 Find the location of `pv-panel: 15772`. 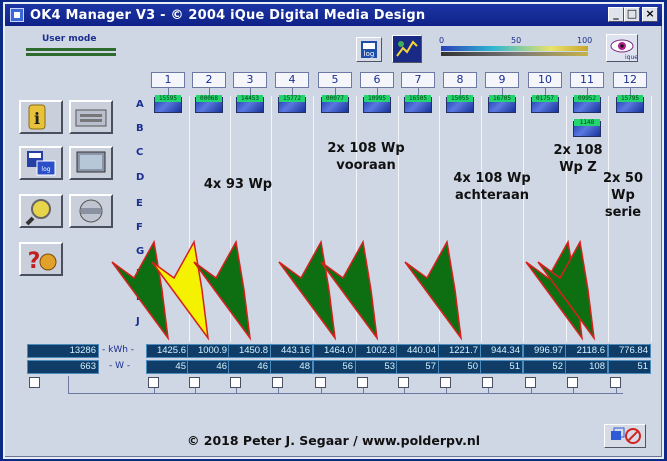

pv-panel: 15772 is located at coordinates (292, 106).